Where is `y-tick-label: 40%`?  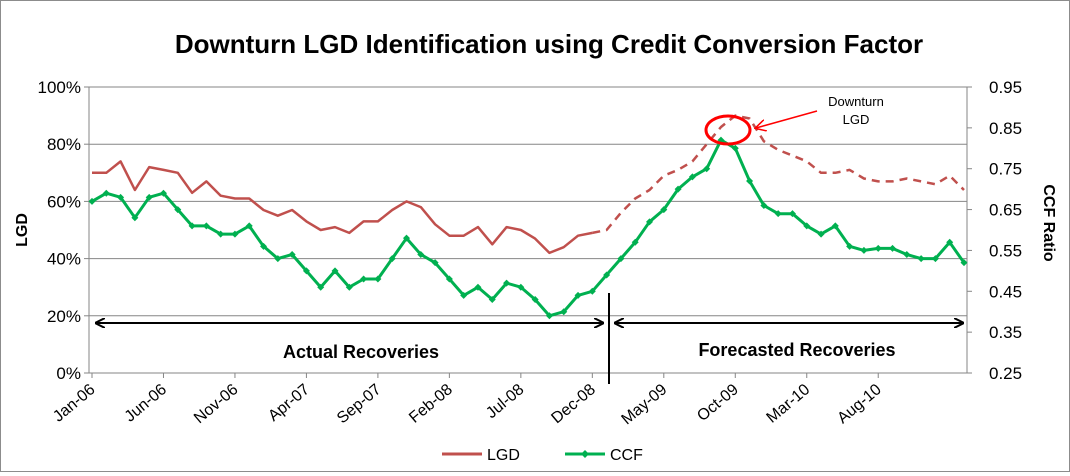 y-tick-label: 40% is located at coordinates (64, 259).